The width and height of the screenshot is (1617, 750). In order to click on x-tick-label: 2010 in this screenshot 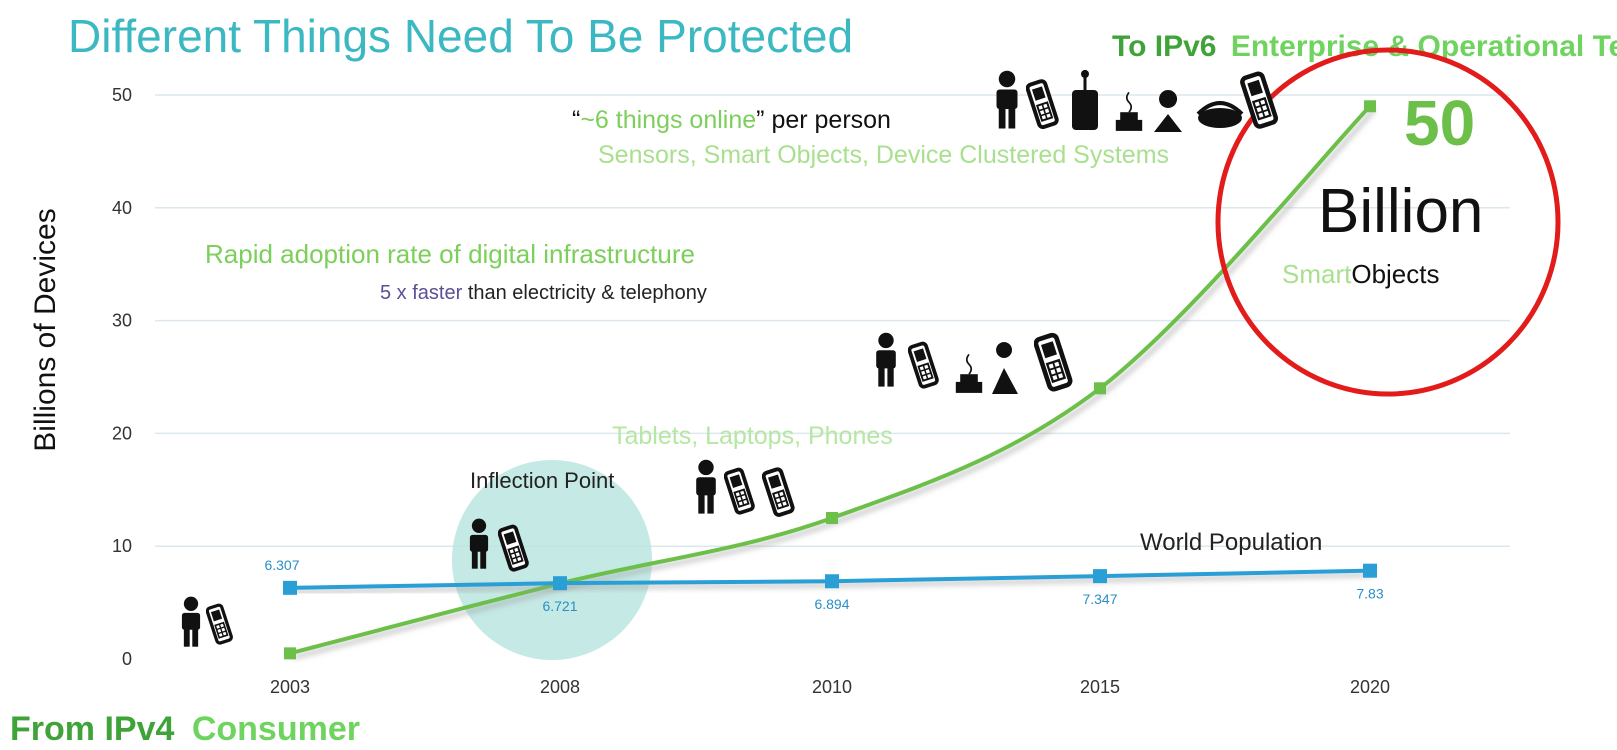, I will do `click(832, 687)`.